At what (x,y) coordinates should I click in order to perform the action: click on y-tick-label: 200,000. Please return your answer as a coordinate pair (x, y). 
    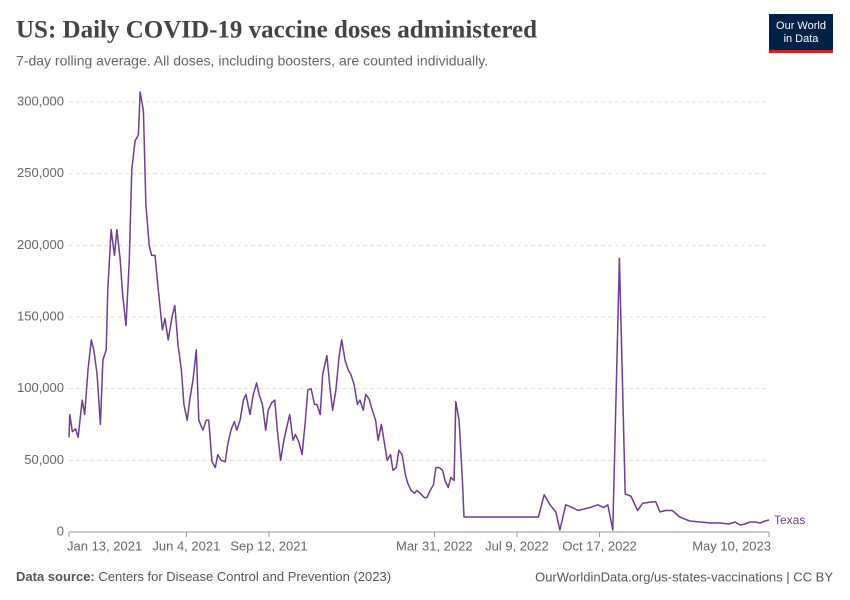
    Looking at the image, I should click on (40, 244).